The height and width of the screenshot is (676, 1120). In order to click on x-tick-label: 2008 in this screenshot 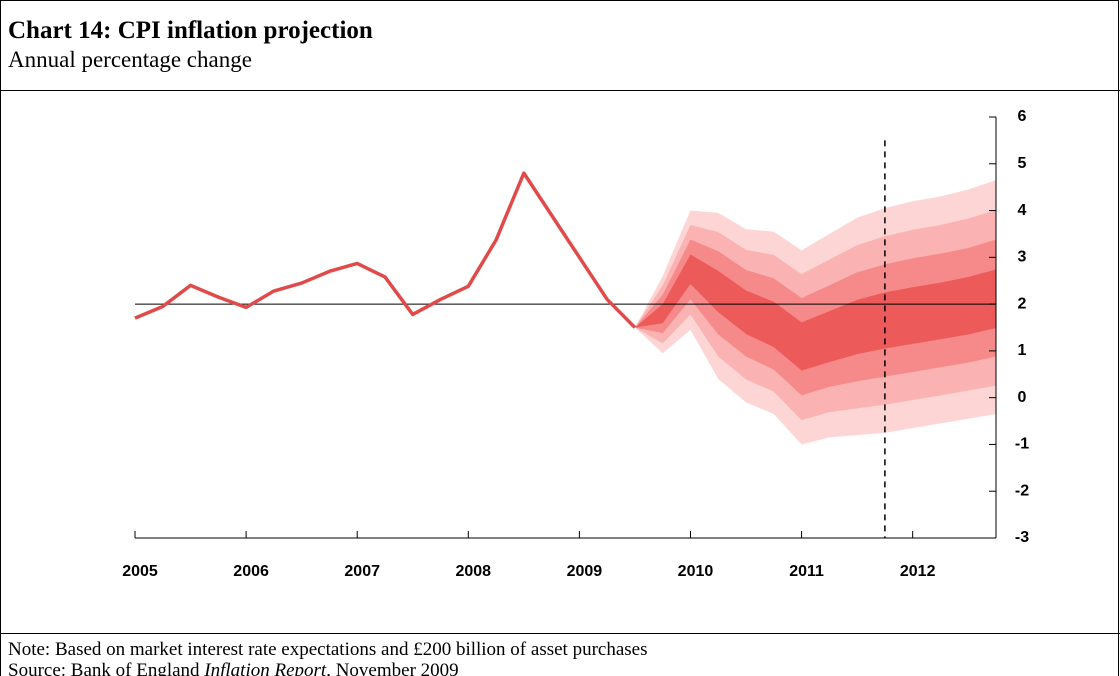, I will do `click(473, 571)`.